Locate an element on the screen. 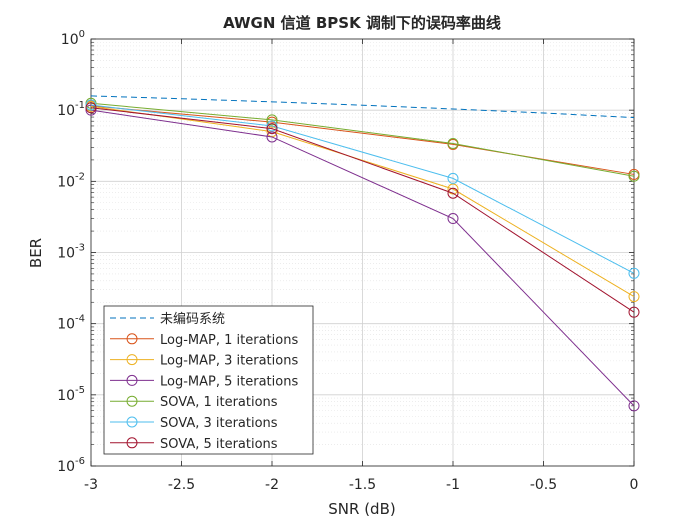  legend-entry: Log-MAP, 3 iterations is located at coordinates (204, 361).